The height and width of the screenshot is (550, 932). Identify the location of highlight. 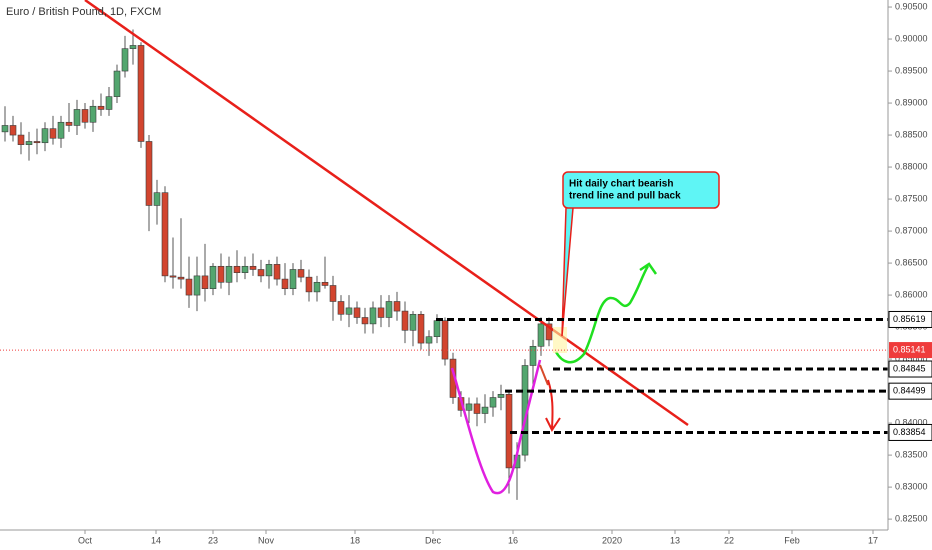
(560, 340).